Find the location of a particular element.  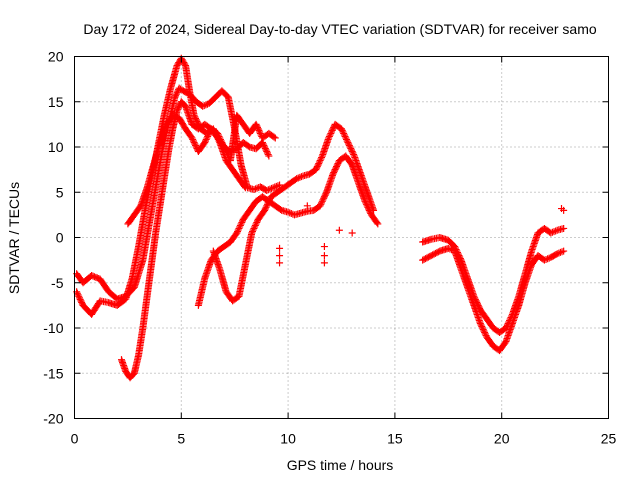

y-axis-label: SDTVAR / TECUs is located at coordinates (14, 238).